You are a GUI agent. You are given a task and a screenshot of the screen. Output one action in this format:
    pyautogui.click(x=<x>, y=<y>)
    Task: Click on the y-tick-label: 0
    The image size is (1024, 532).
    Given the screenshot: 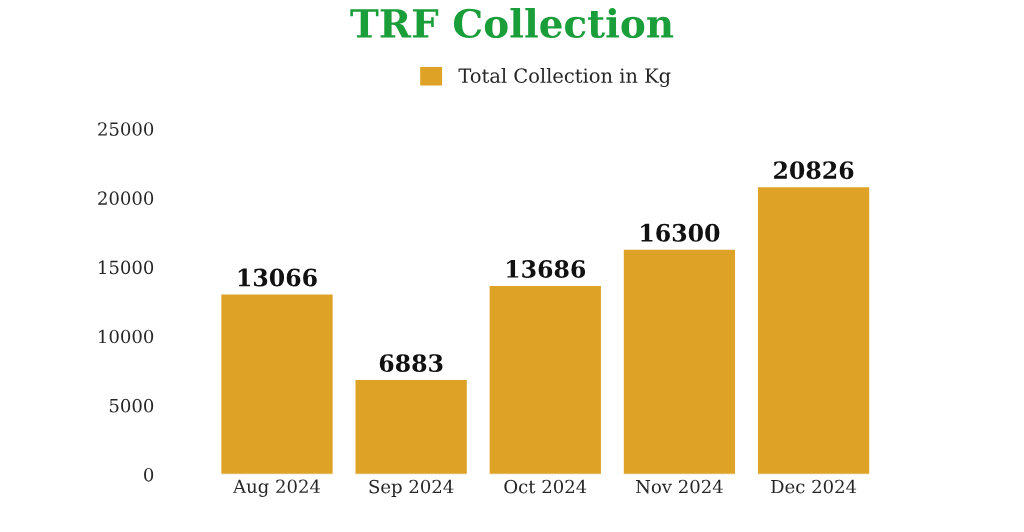 What is the action you would take?
    pyautogui.click(x=149, y=475)
    